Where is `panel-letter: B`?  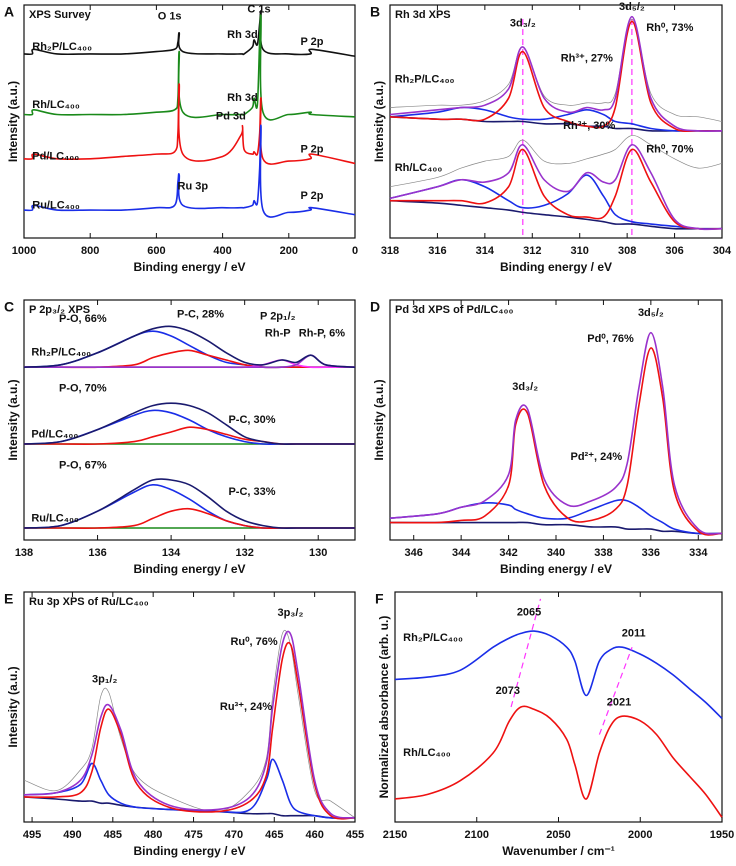
panel-letter: B is located at coordinates (375, 12).